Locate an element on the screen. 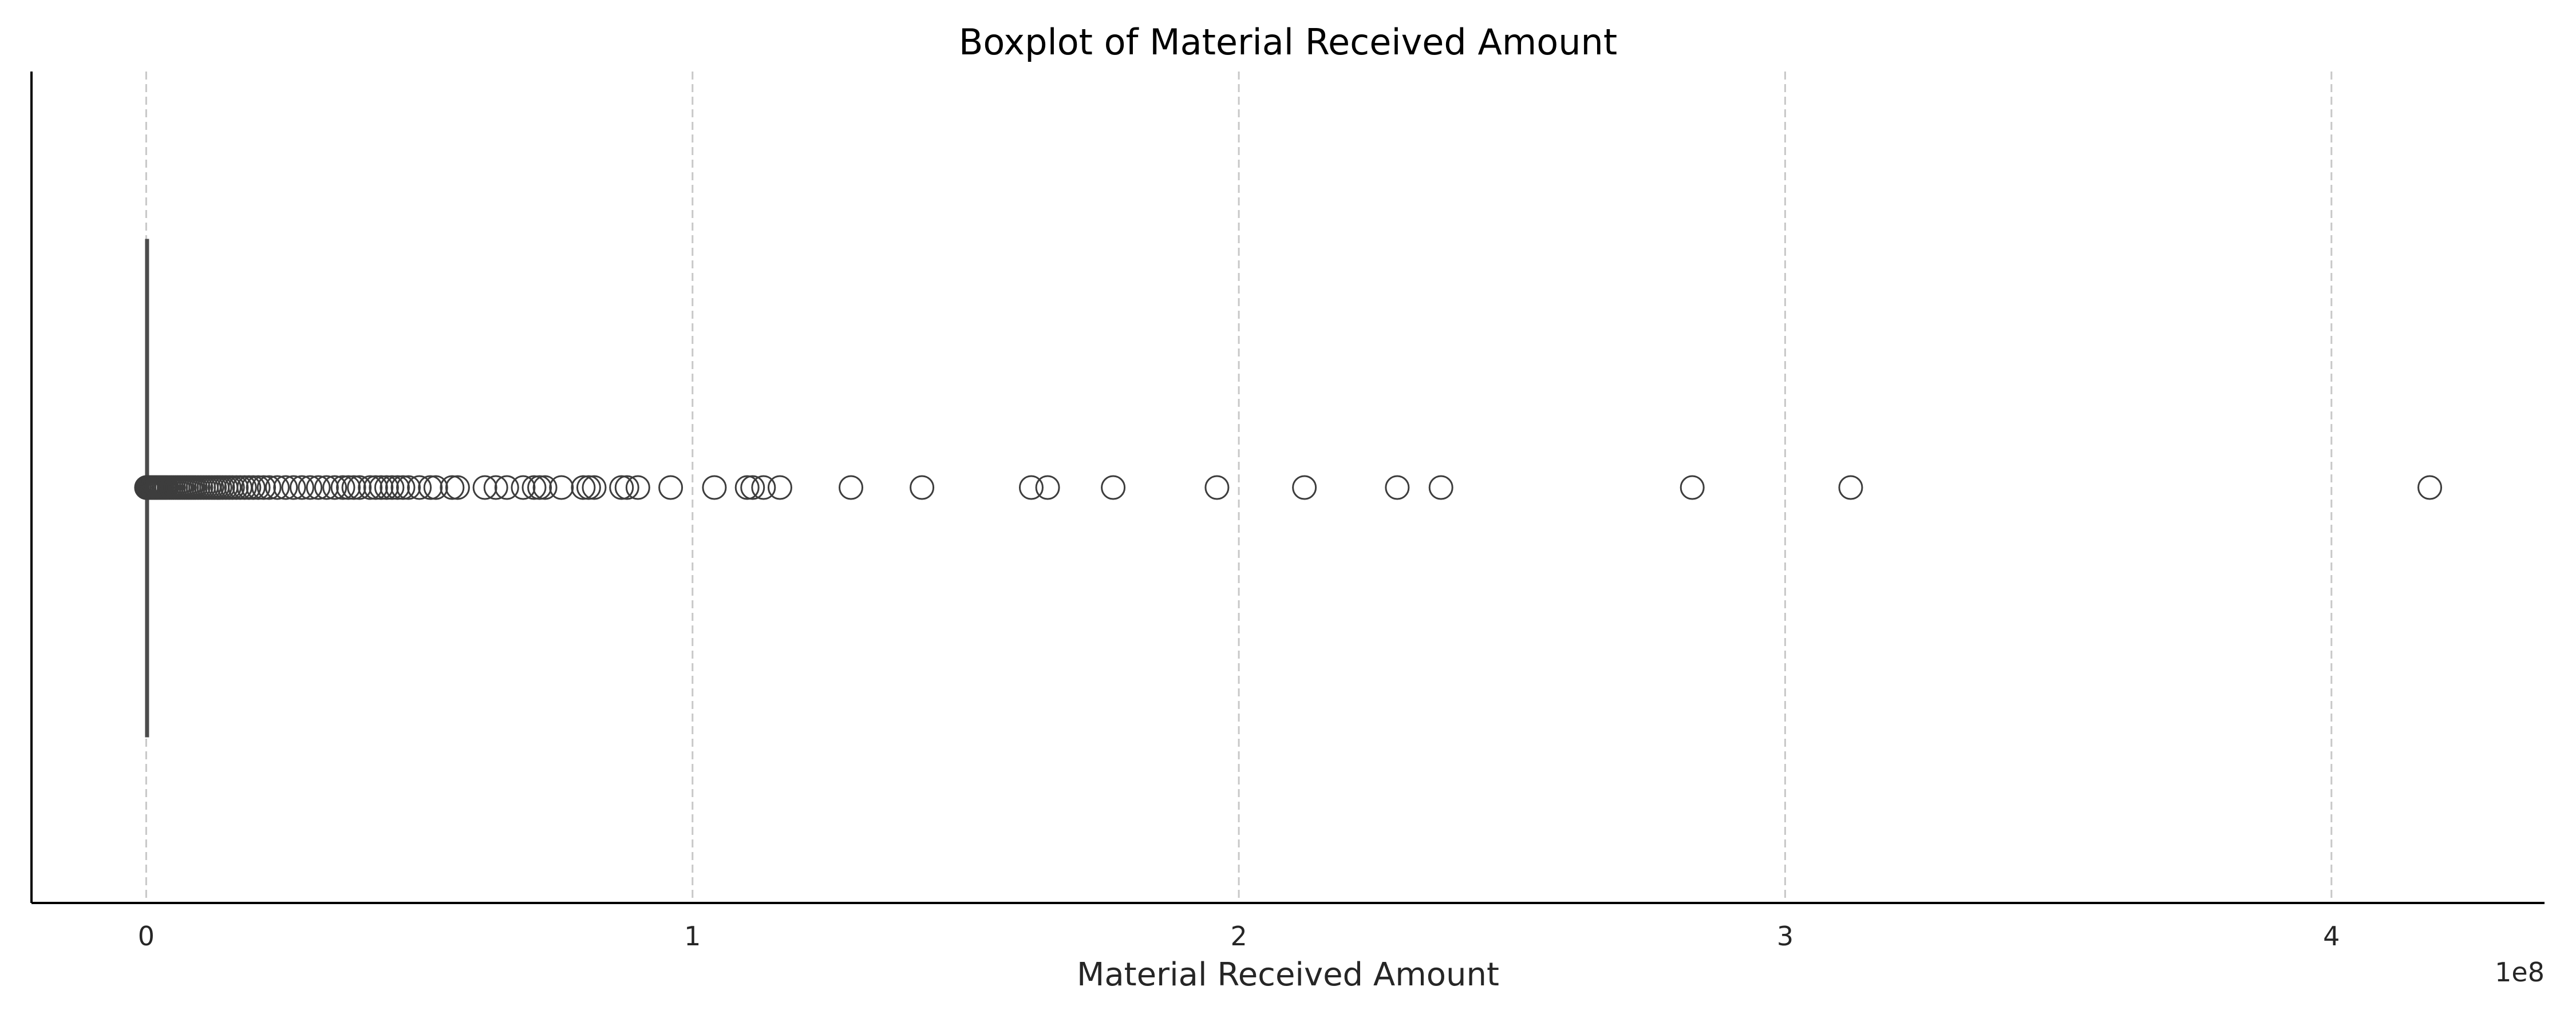 The height and width of the screenshot is (1030, 2576). x-axis-offset-label: 1e8 is located at coordinates (2520, 972).